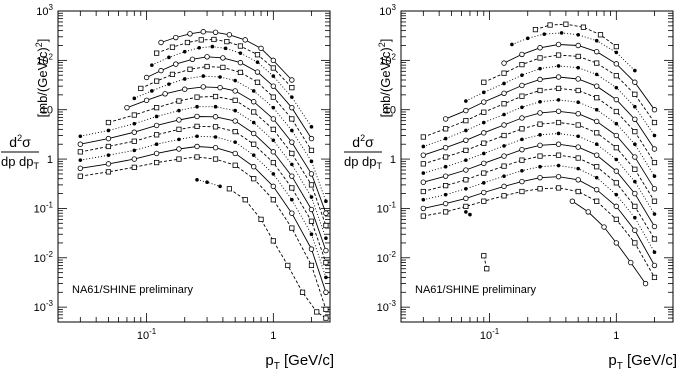 The width and height of the screenshot is (687, 374). Describe the element at coordinates (387, 257) in the screenshot. I see `y-tick-label: 10⁻²` at that location.